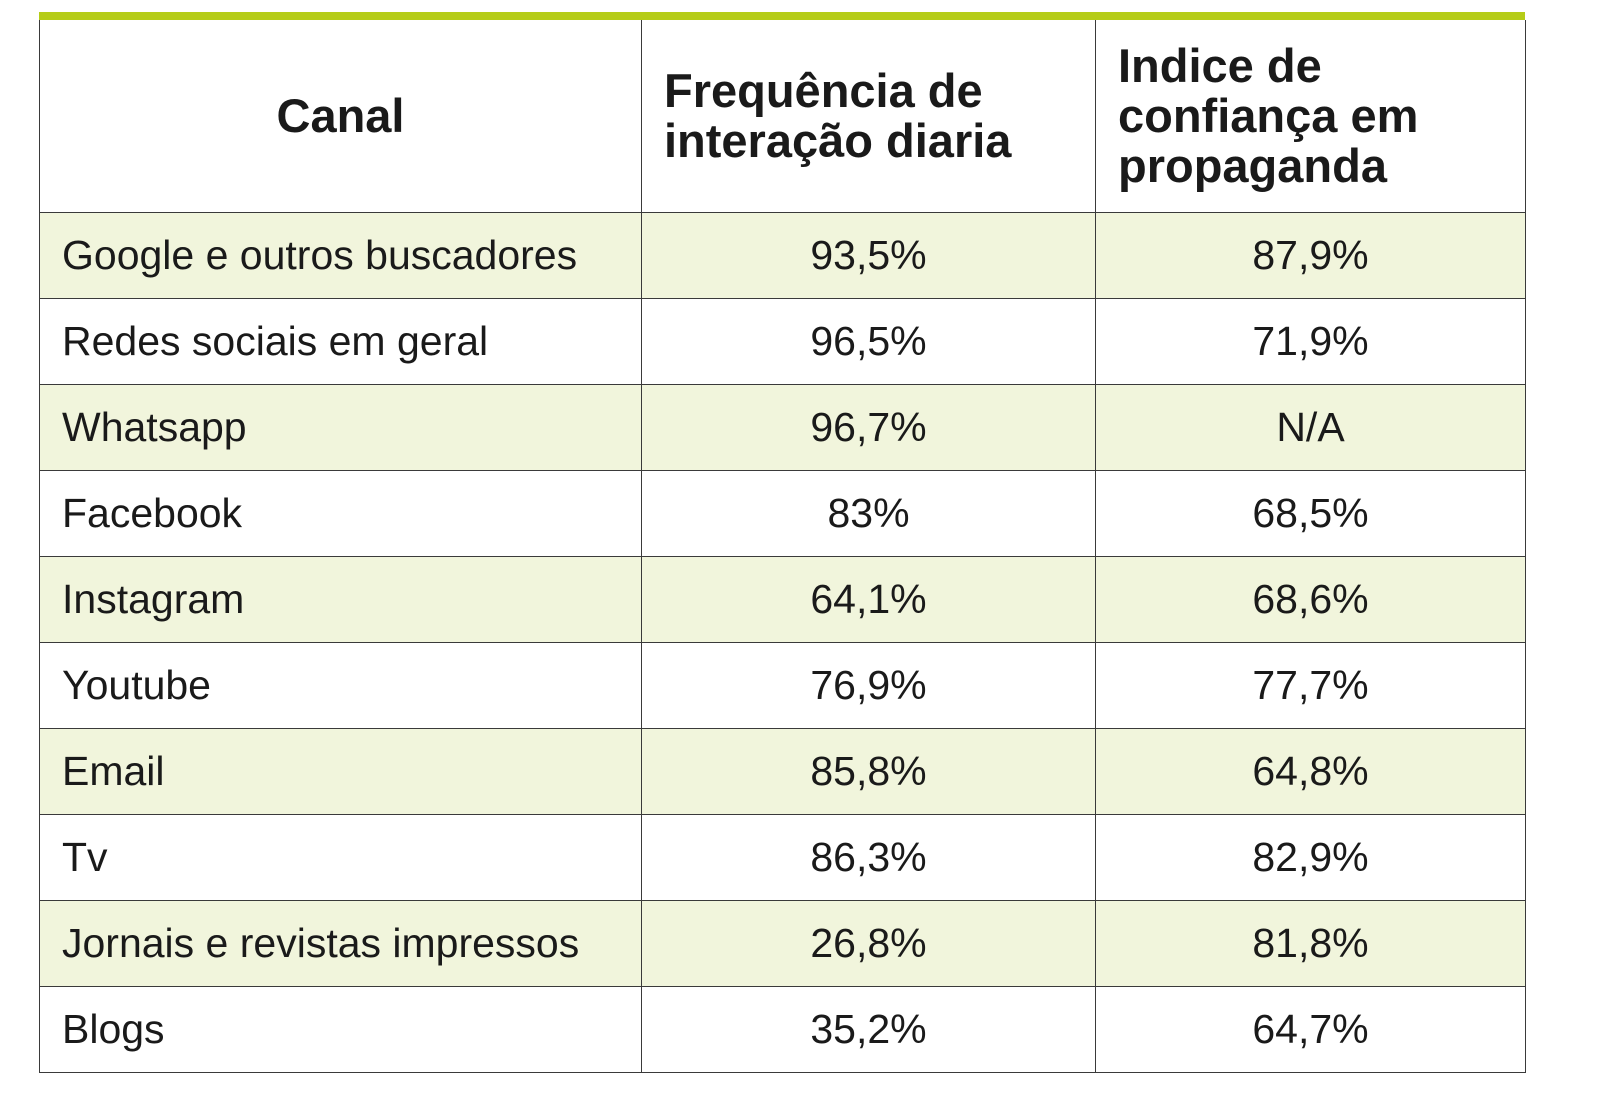 The height and width of the screenshot is (1113, 1597). I want to click on cell-canal: Whatsapp, so click(340, 427).